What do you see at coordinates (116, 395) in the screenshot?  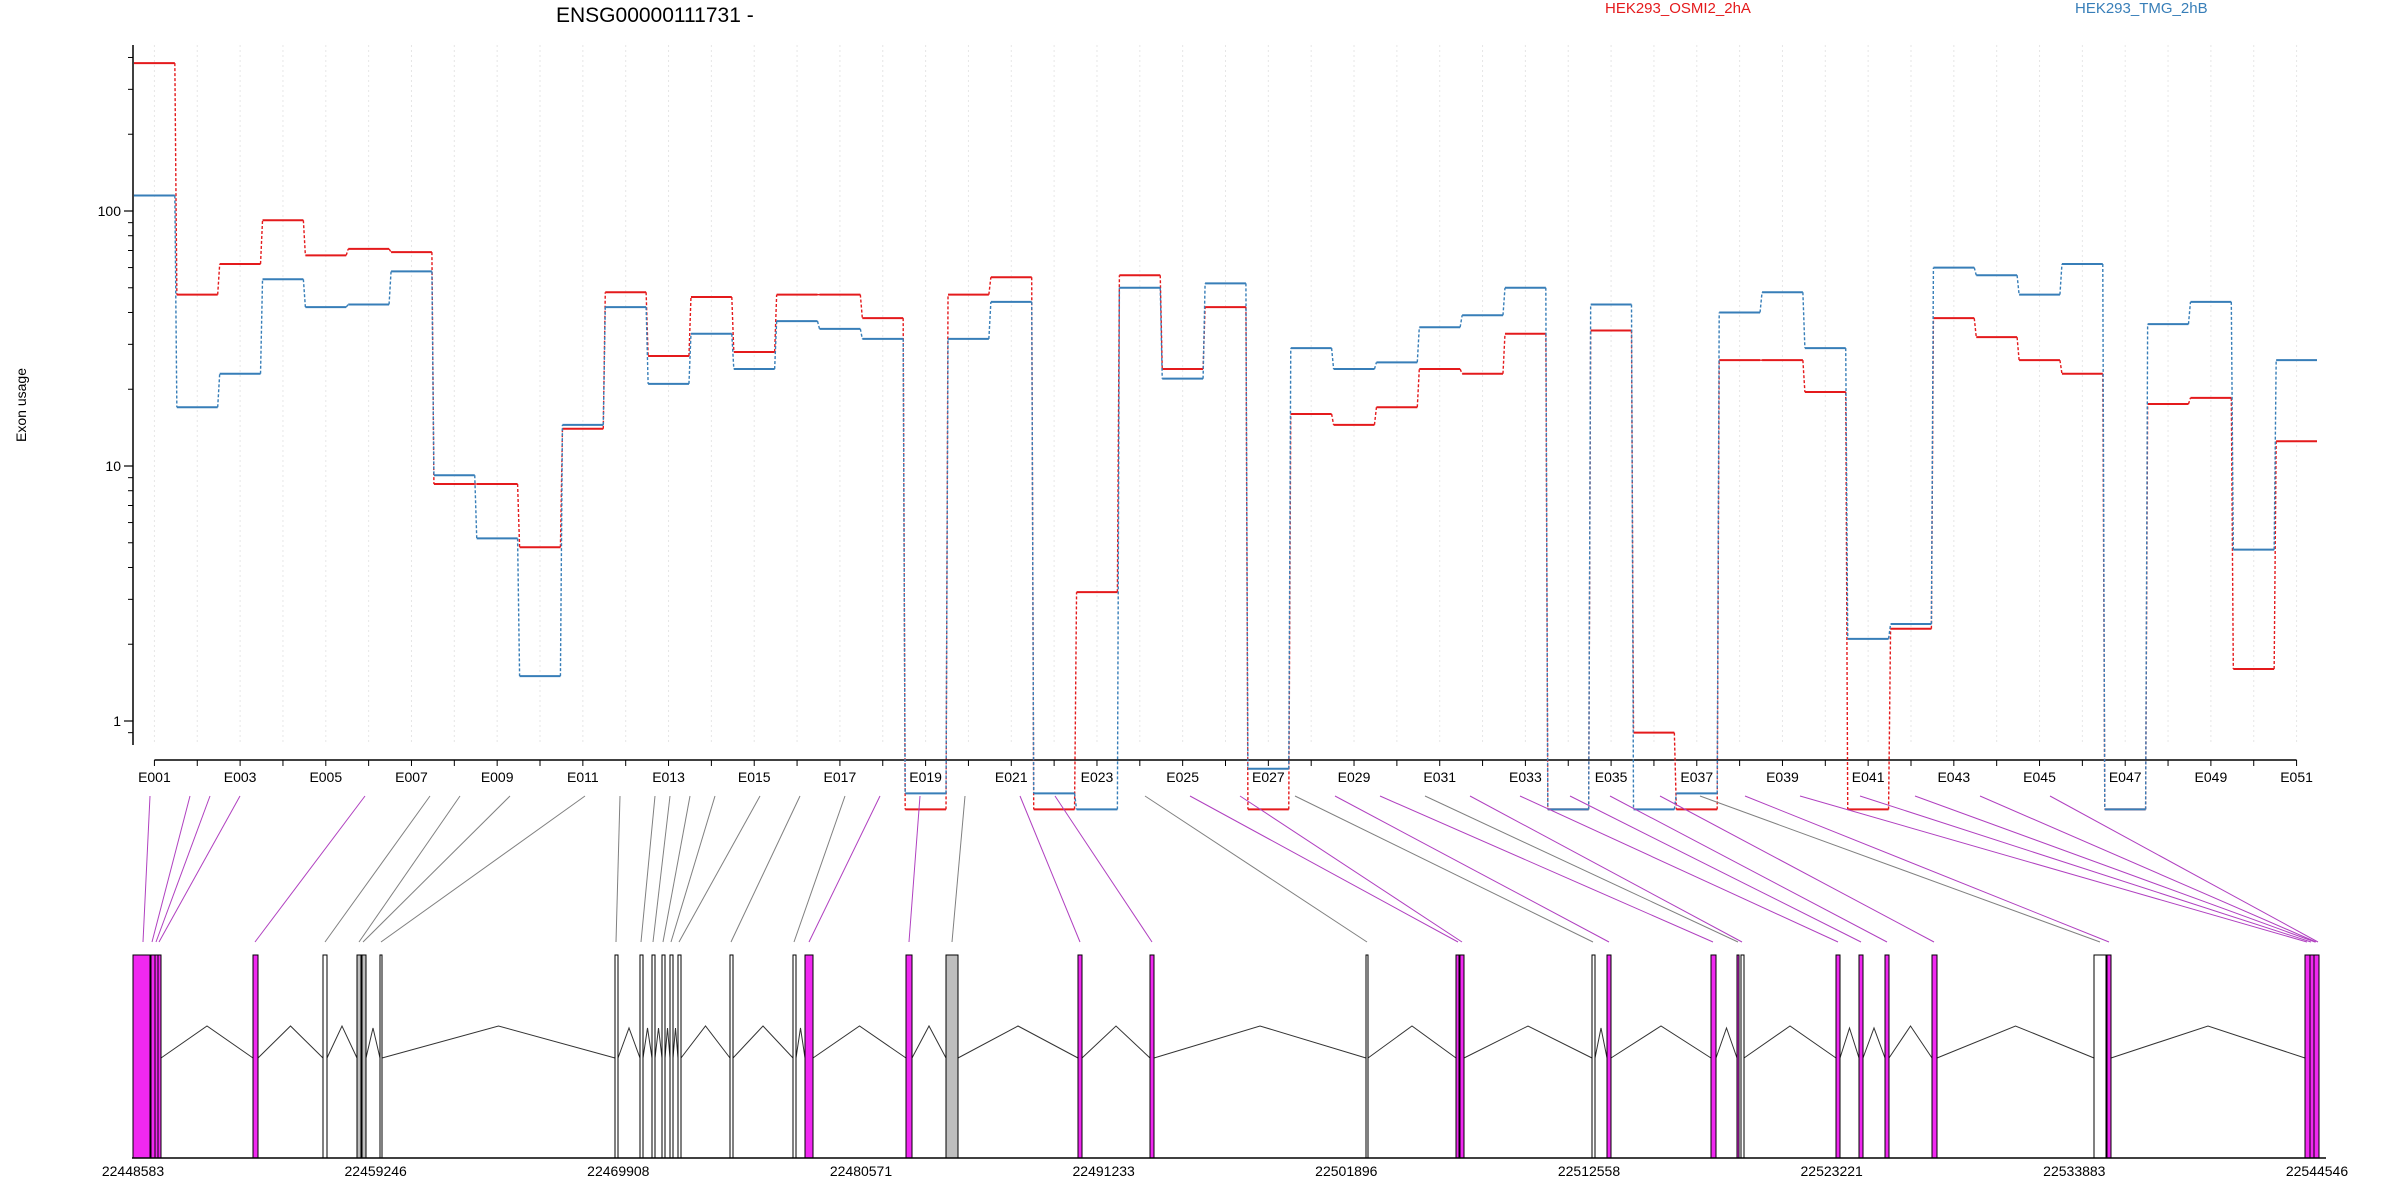 I see `y-axis: 1 10 100` at bounding box center [116, 395].